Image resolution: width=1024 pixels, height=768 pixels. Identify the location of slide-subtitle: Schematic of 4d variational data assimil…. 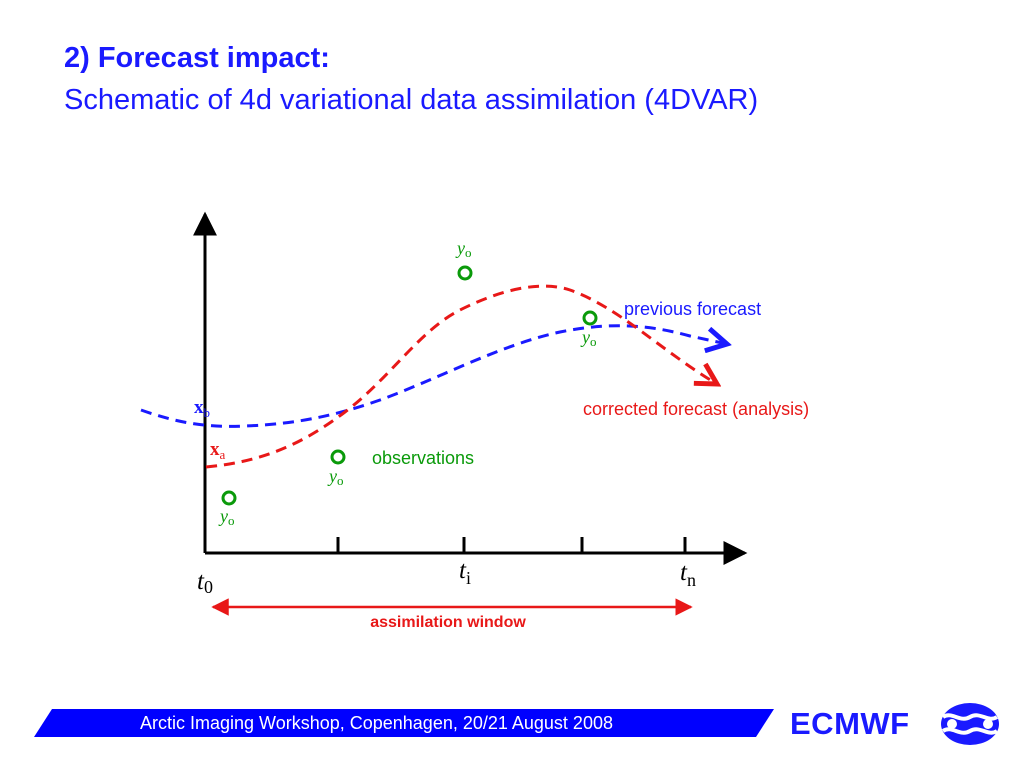
(411, 100).